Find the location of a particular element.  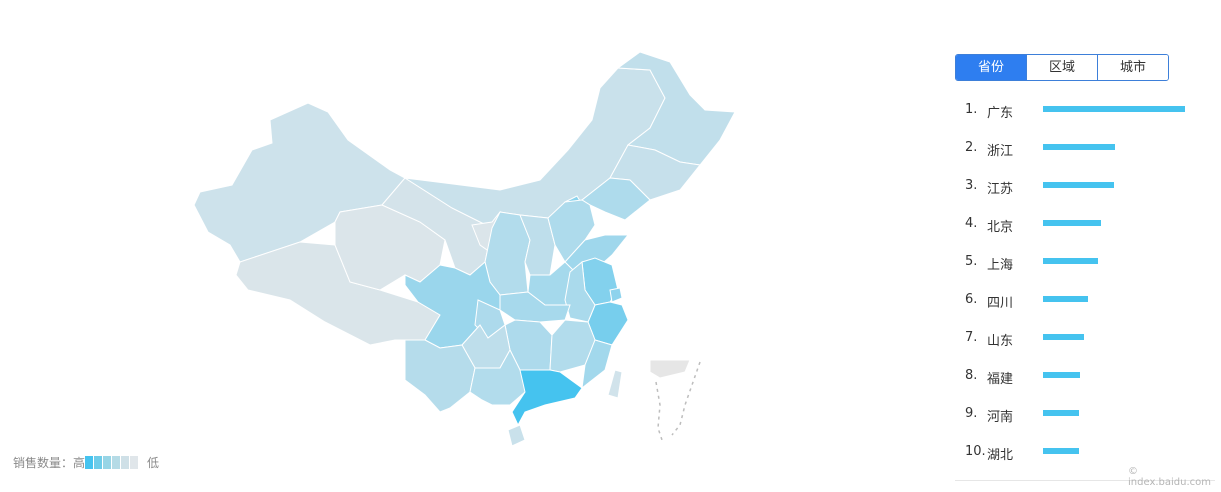

rank-name: 上海 is located at coordinates (1000, 265).